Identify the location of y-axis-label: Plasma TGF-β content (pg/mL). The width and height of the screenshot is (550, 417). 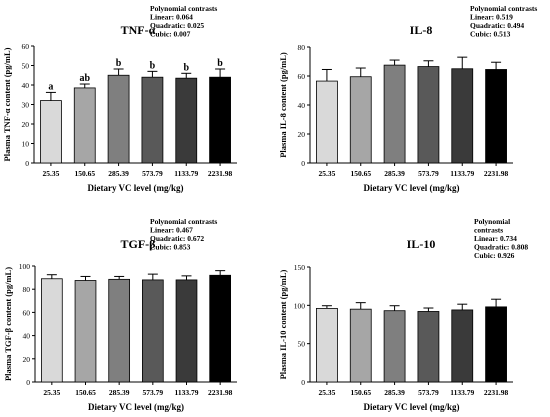
(8, 324).